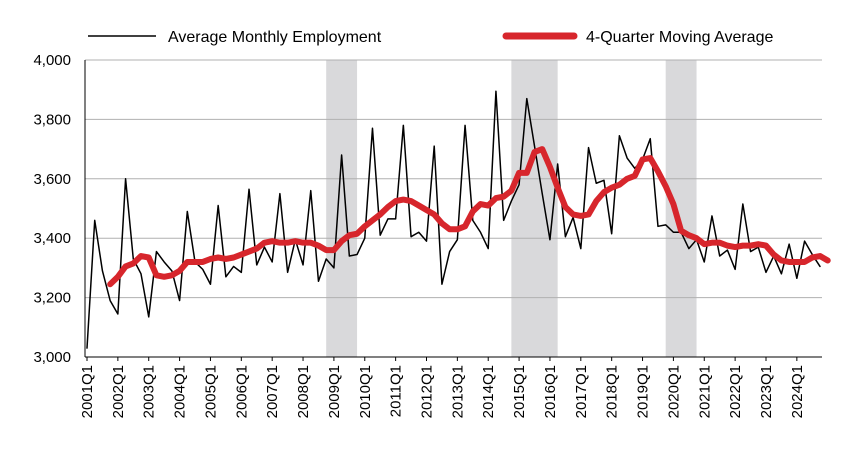 This screenshot has width=850, height=454. What do you see at coordinates (426, 391) in the screenshot?
I see `x-tick-label-11: 2012Q1` at bounding box center [426, 391].